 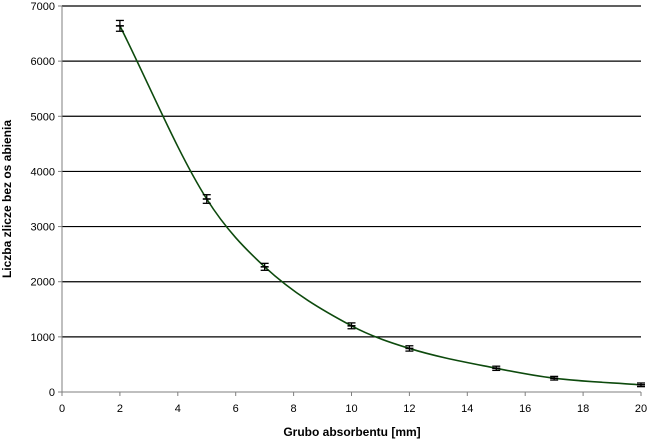 I want to click on x-tick-label: 8, so click(x=294, y=409).